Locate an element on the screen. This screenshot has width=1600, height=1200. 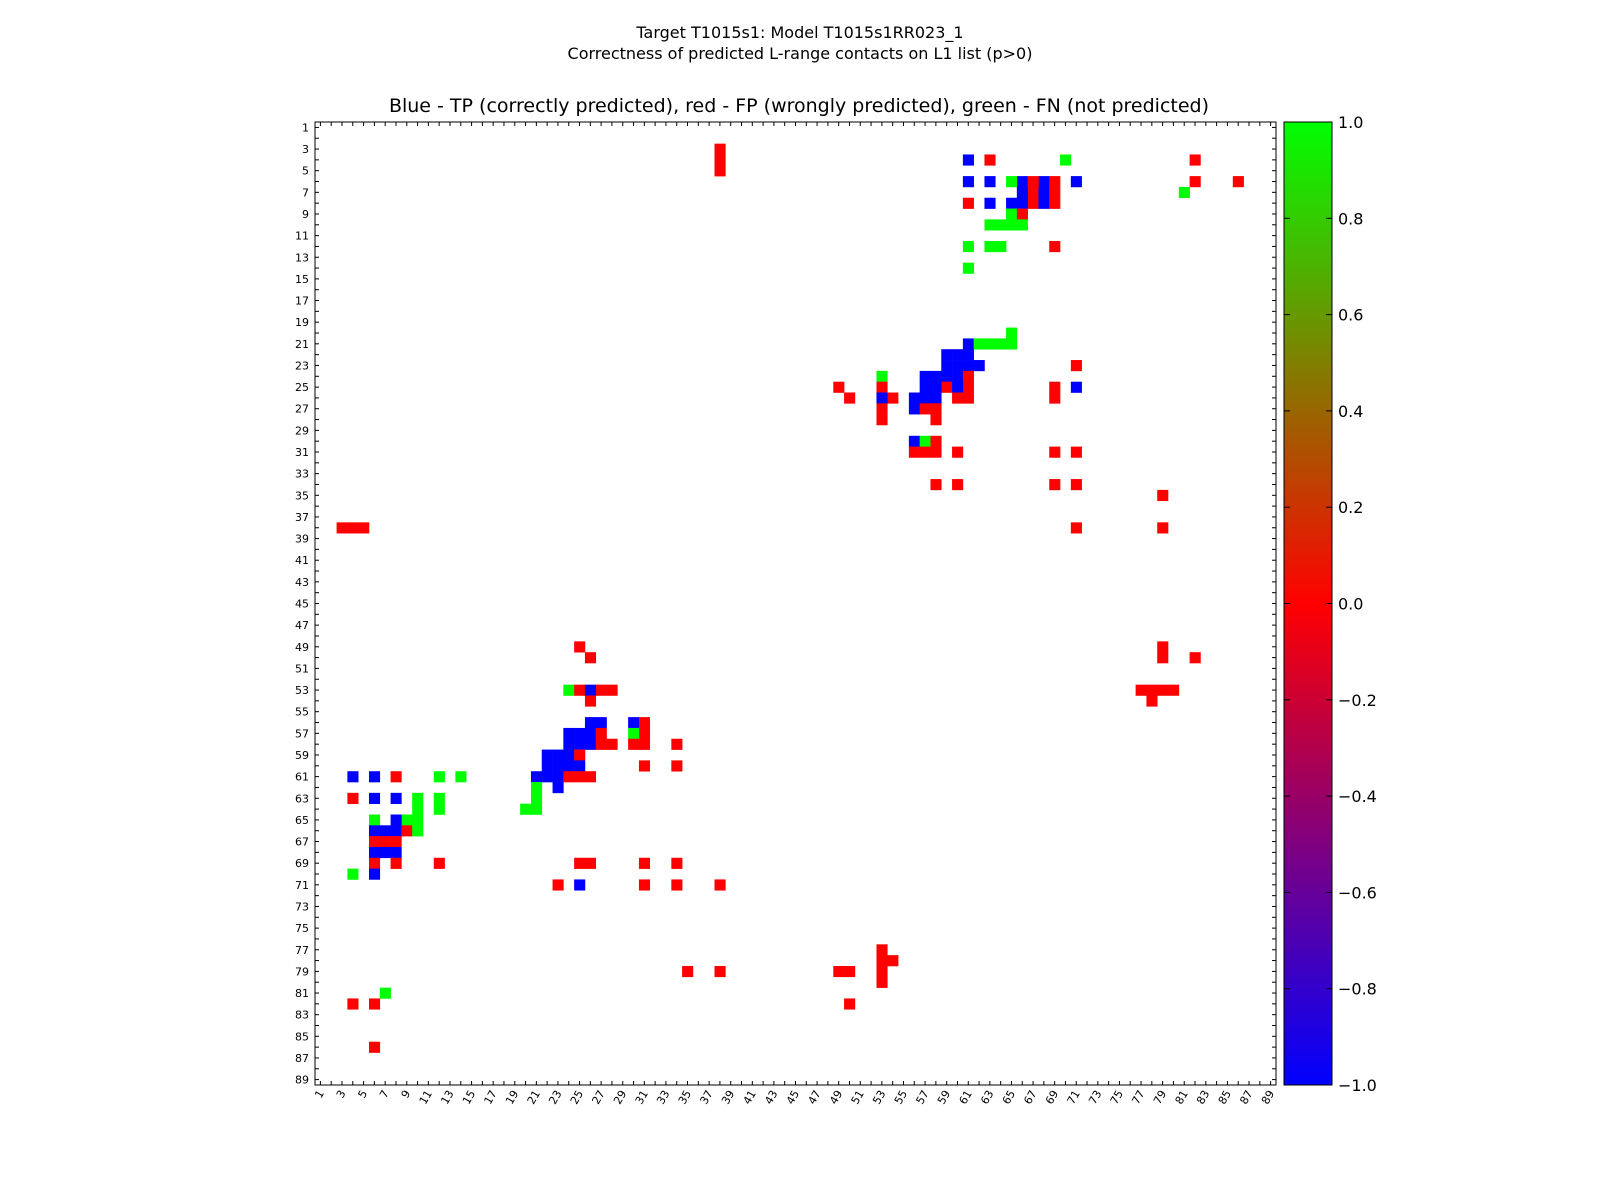
x-tick-label: 3 is located at coordinates (341, 1094).